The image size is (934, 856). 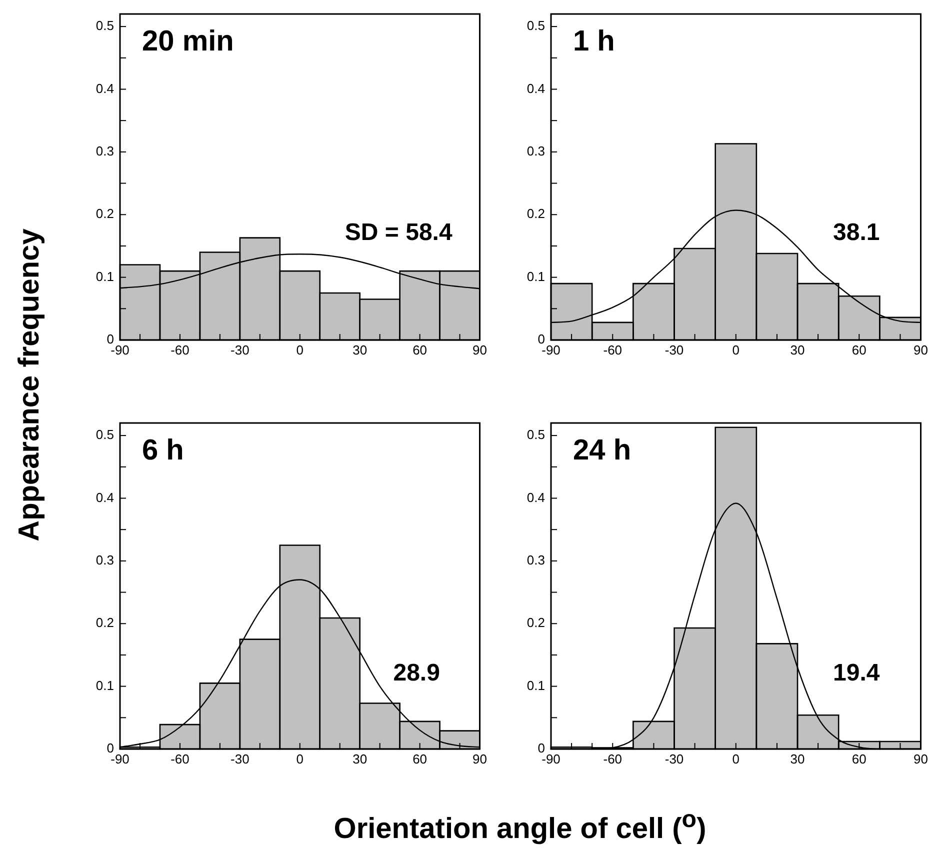 I want to click on chart-title: 24 h, so click(x=602, y=450).